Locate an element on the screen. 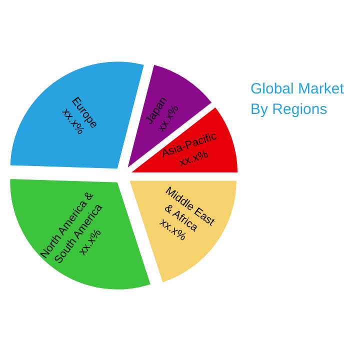 Image resolution: width=360 pixels, height=350 pixels. text: Global Market By Regions is located at coordinates (297, 99).